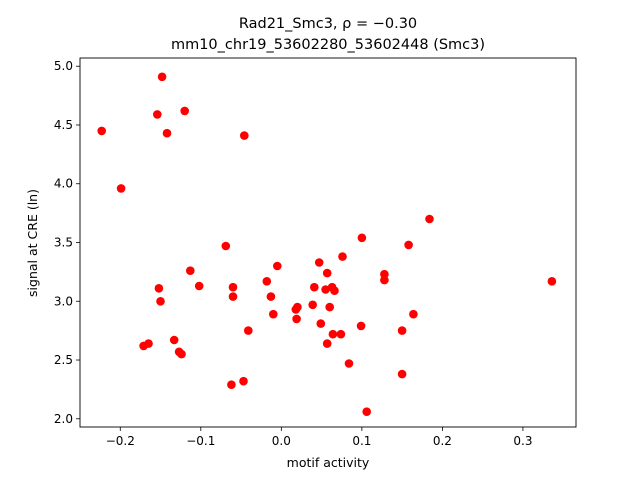 The width and height of the screenshot is (640, 485). I want to click on x-tick-label: −0.1, so click(200, 441).